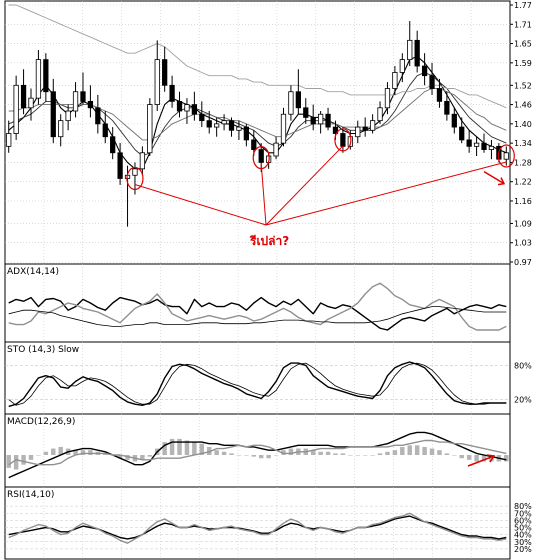 The height and width of the screenshot is (560, 545). What do you see at coordinates (523, 5) in the screenshot?
I see `price-tick-label: 1.77` at bounding box center [523, 5].